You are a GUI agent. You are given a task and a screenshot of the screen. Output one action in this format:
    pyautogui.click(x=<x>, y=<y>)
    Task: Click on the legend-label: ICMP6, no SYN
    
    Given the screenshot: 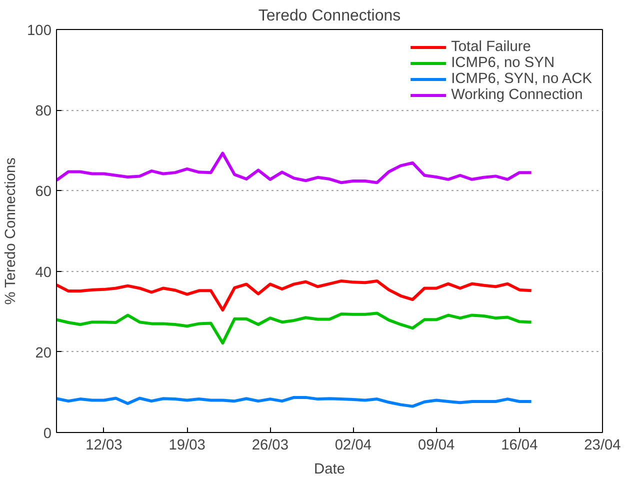 What is the action you would take?
    pyautogui.click(x=503, y=63)
    